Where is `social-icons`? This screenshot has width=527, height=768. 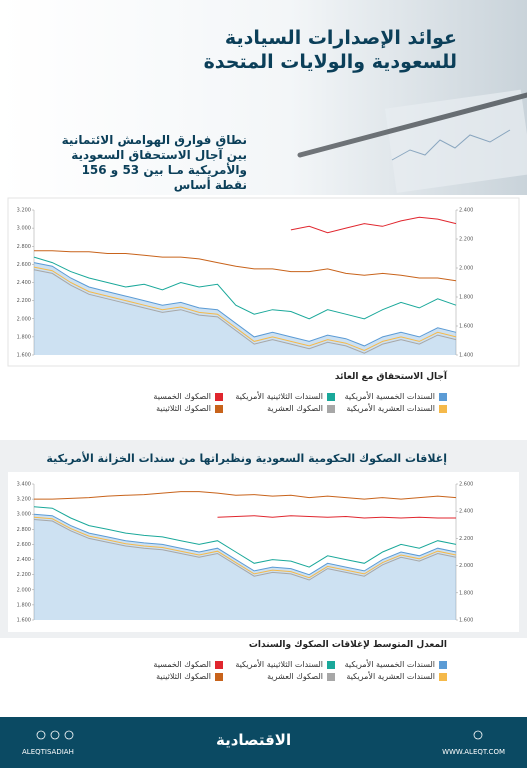 social-icons is located at coordinates (259, 735).